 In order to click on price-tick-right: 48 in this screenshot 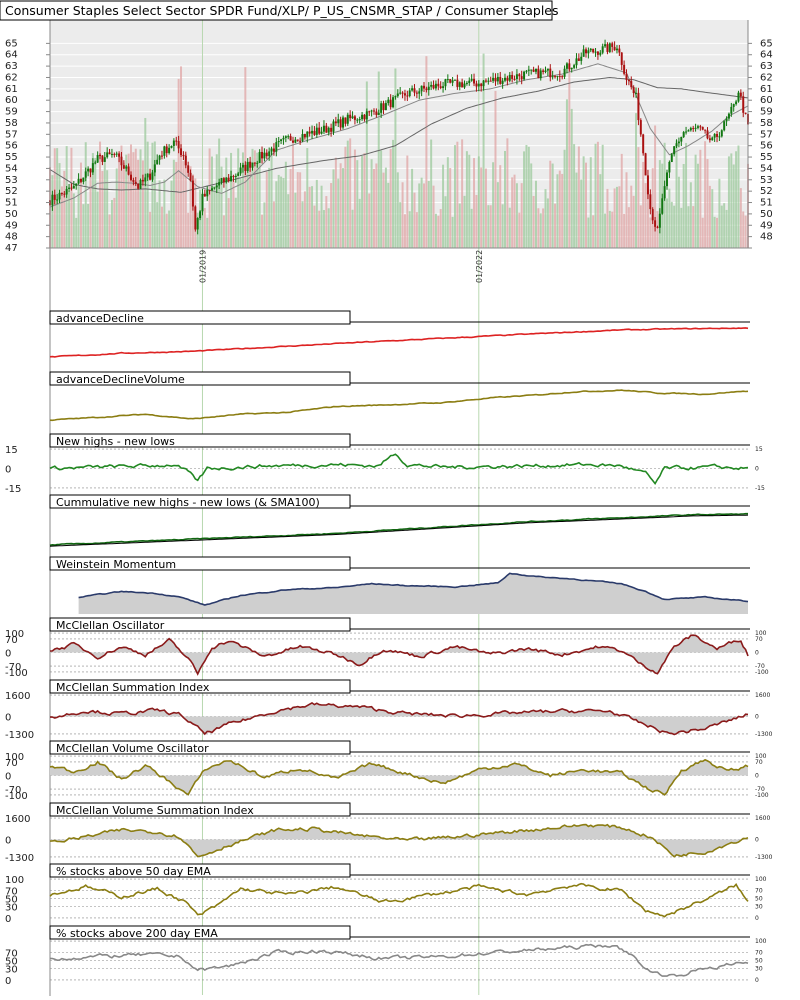, I will do `click(766, 237)`.